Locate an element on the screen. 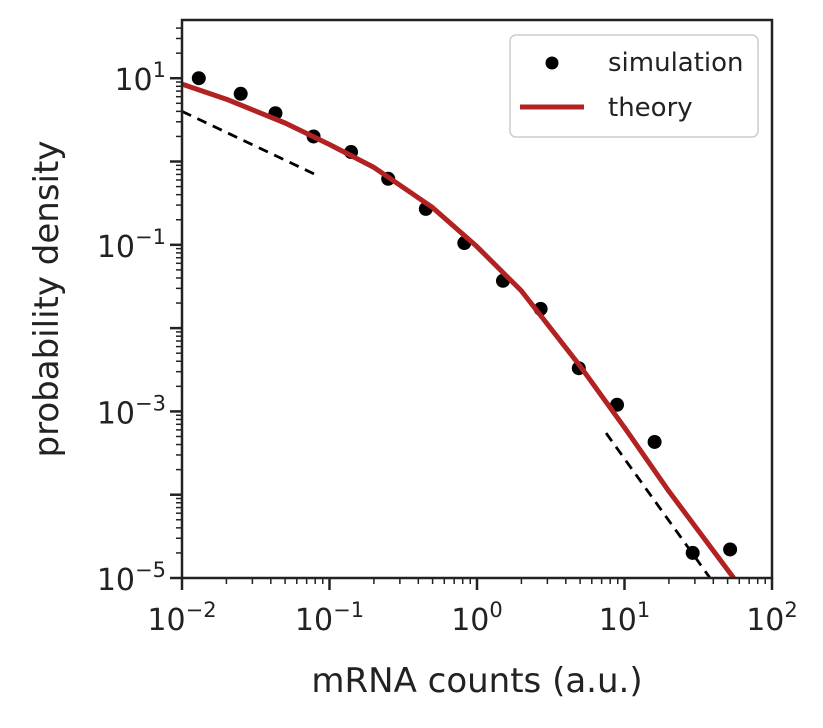 This screenshot has width=823, height=728. y-tick-label: 10⁻¹ is located at coordinates (131, 245).